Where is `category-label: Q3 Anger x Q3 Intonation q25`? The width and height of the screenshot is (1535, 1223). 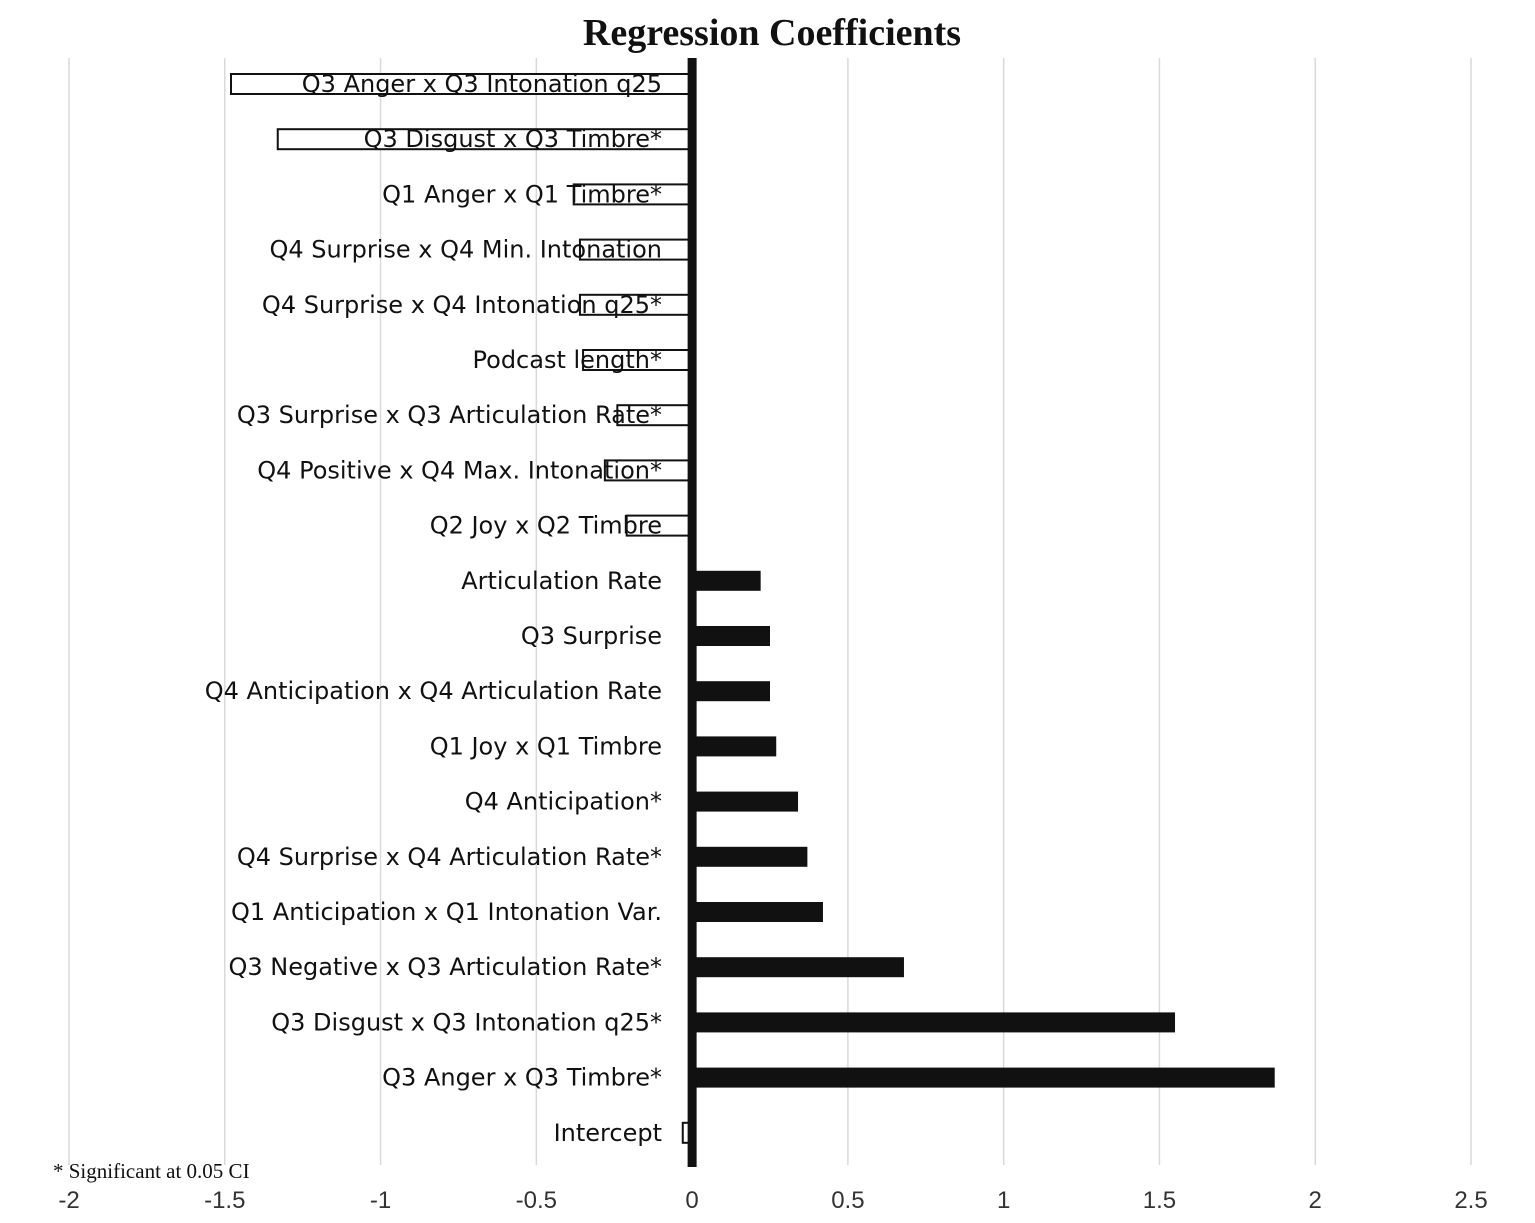 category-label: Q3 Anger x Q3 Intonation q25 is located at coordinates (482, 84).